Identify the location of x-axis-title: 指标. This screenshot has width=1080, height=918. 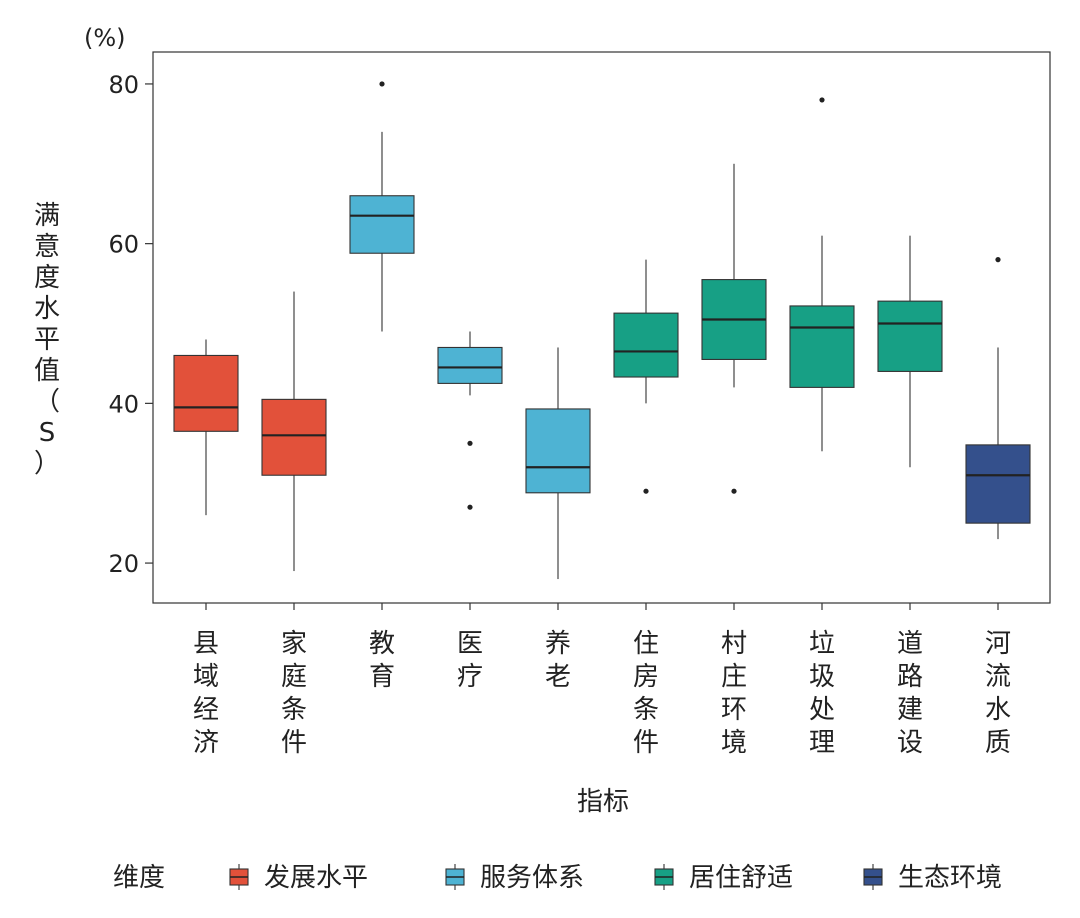
(603, 802).